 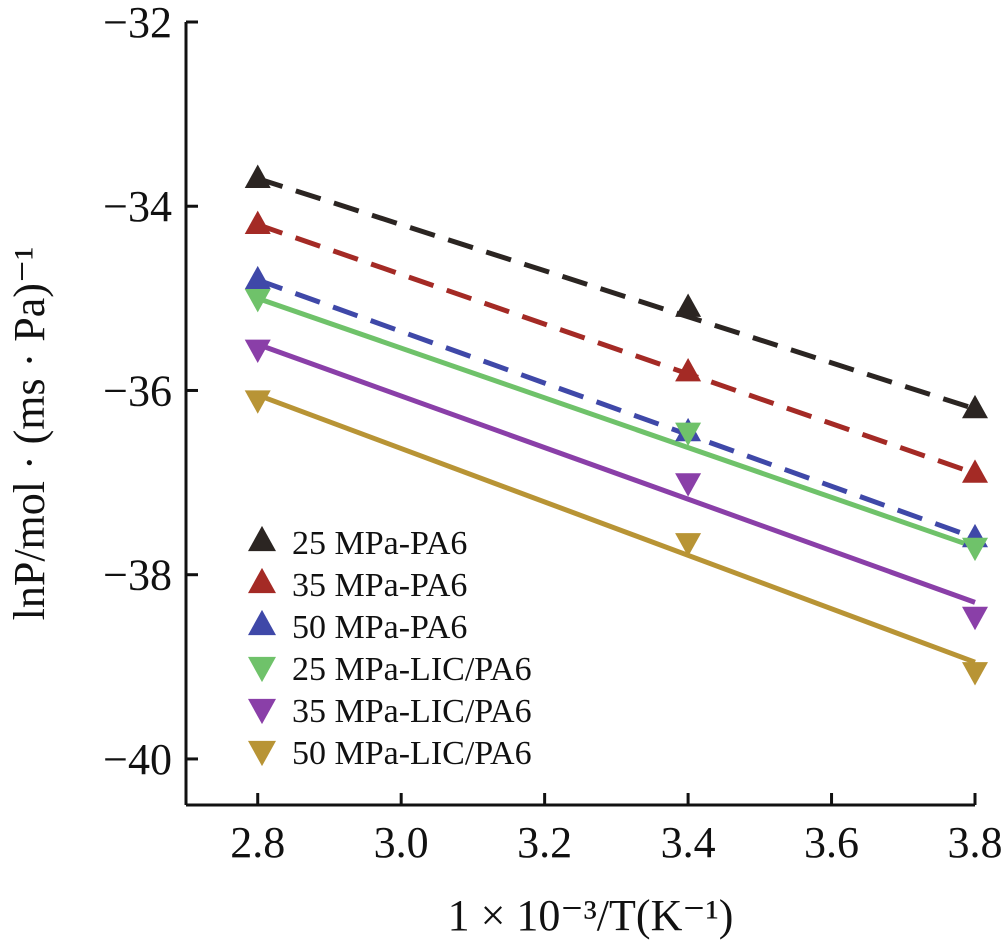 What do you see at coordinates (137, 759) in the screenshot?
I see `y-tick-label: −40` at bounding box center [137, 759].